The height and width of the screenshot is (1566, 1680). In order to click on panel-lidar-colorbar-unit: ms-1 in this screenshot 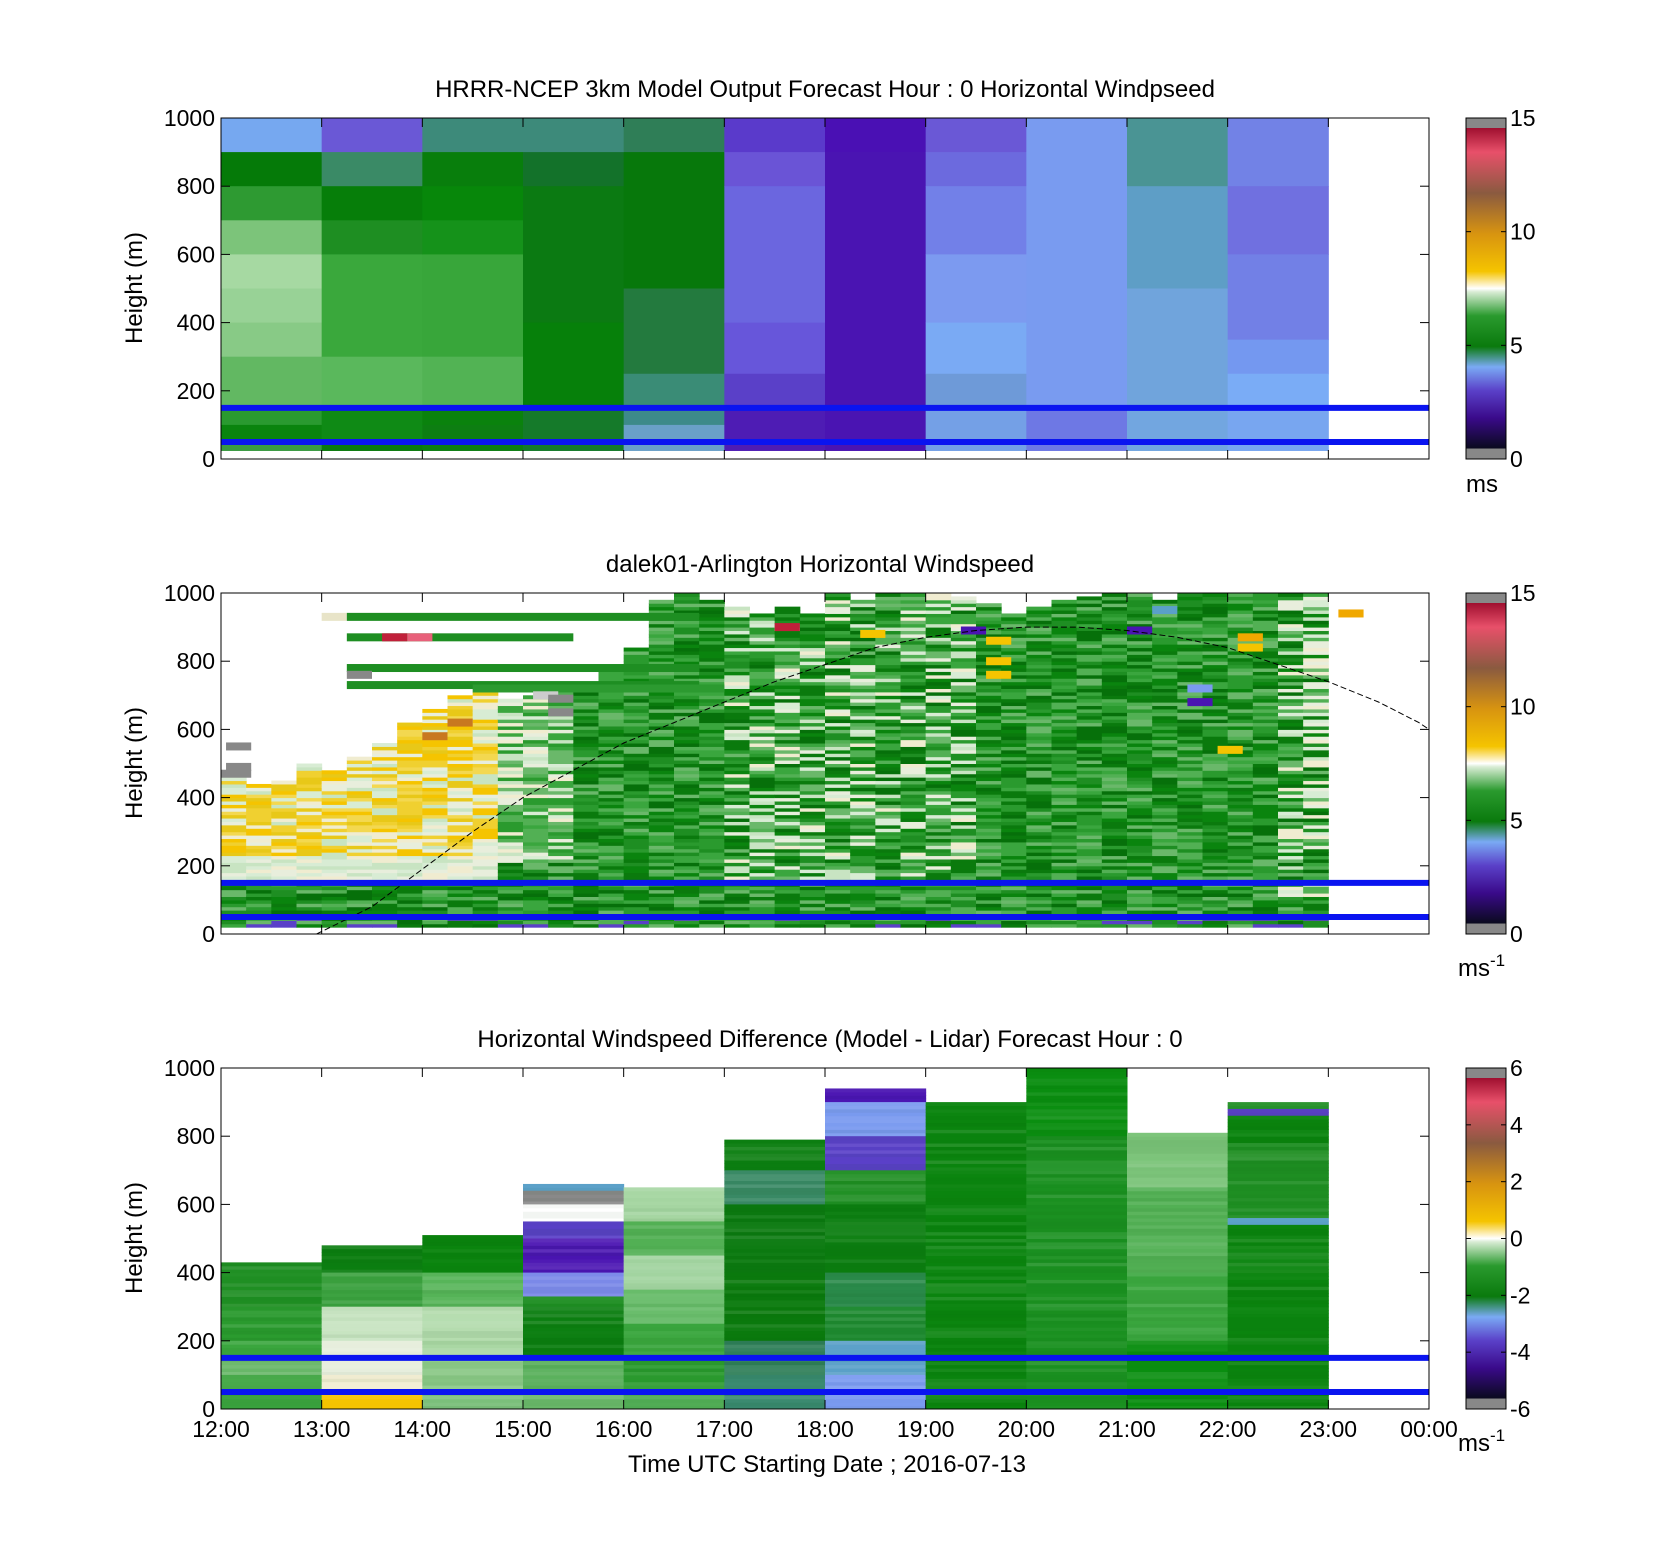, I will do `click(1481, 966)`.